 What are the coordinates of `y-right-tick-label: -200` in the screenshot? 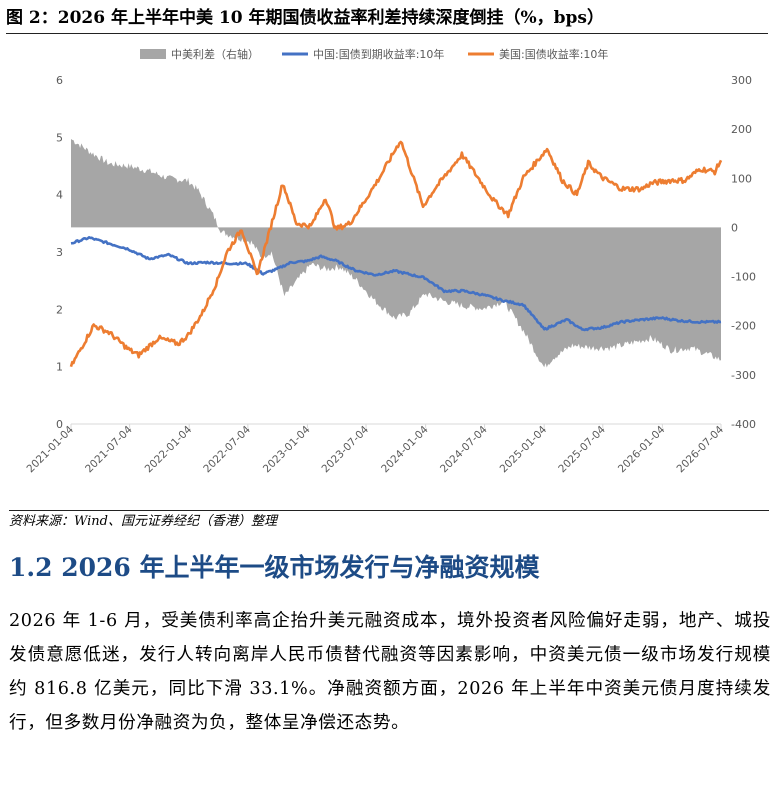 It's located at (743, 326).